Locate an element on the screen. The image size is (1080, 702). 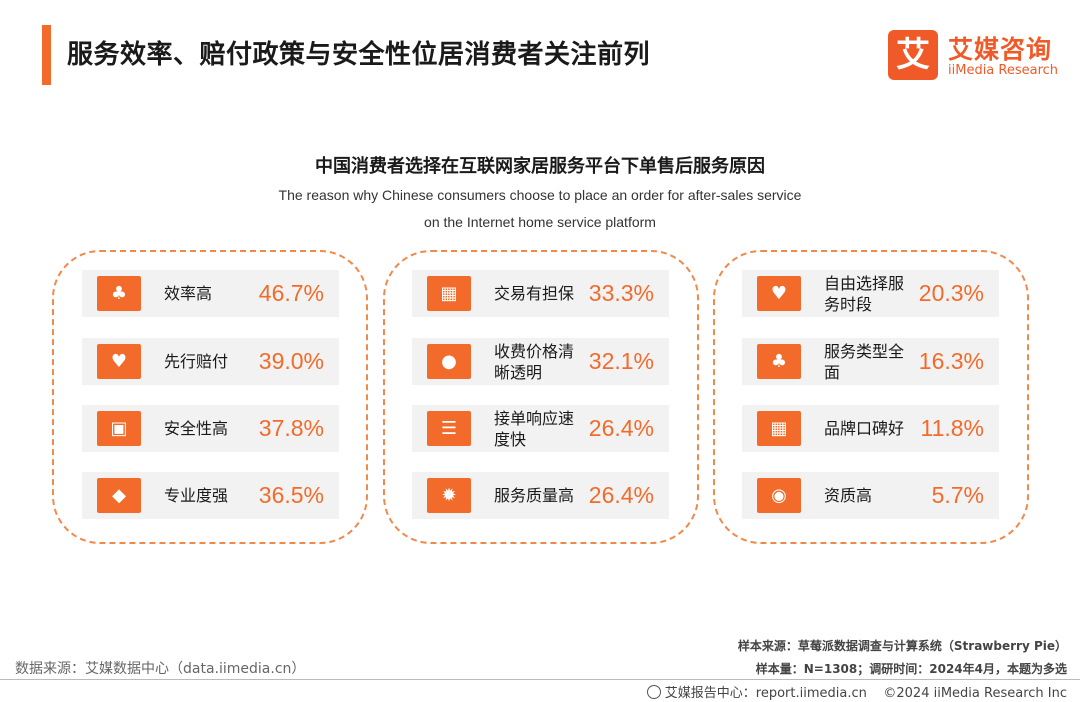
reason-label: 接单响应速度快 is located at coordinates (534, 428).